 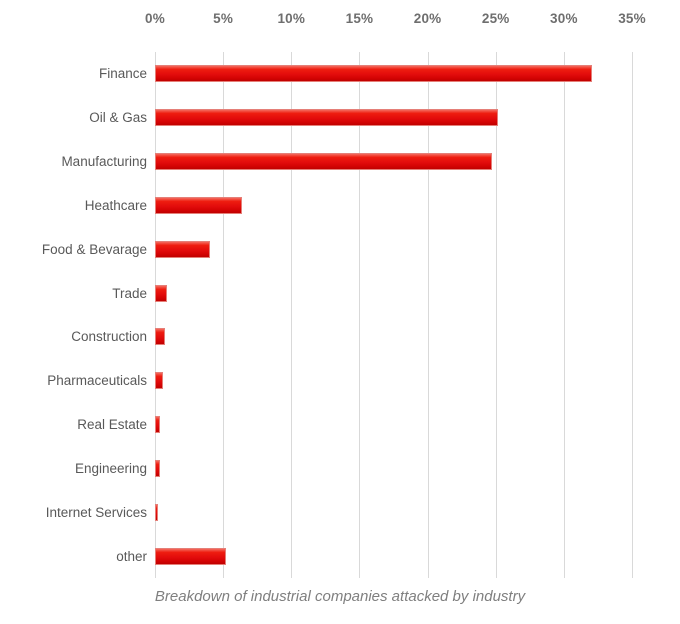 What do you see at coordinates (118, 118) in the screenshot?
I see `category-label: Oil & Gas` at bounding box center [118, 118].